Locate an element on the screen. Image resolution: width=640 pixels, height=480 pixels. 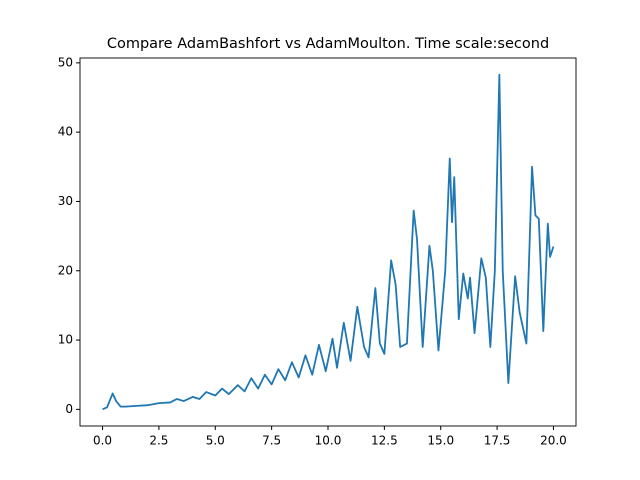
x-tick-label: 20.0 is located at coordinates (553, 441).